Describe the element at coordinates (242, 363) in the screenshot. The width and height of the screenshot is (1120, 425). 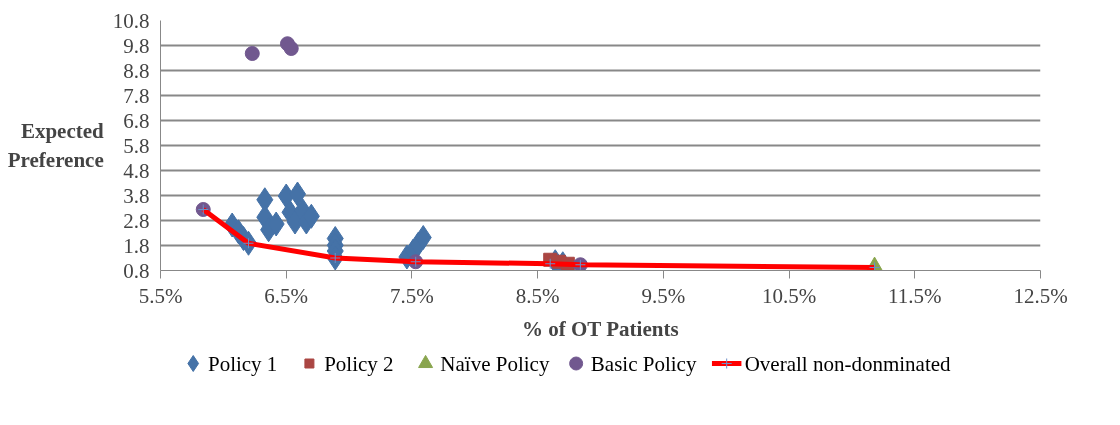
I see `legend-label: Policy 1` at that location.